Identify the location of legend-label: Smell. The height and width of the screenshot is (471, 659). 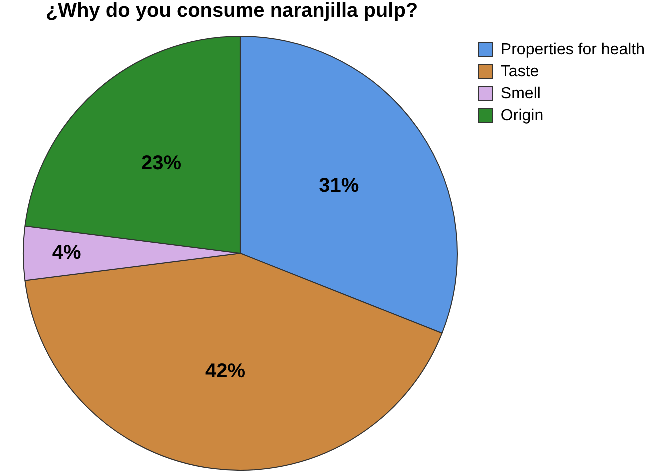
(520, 93).